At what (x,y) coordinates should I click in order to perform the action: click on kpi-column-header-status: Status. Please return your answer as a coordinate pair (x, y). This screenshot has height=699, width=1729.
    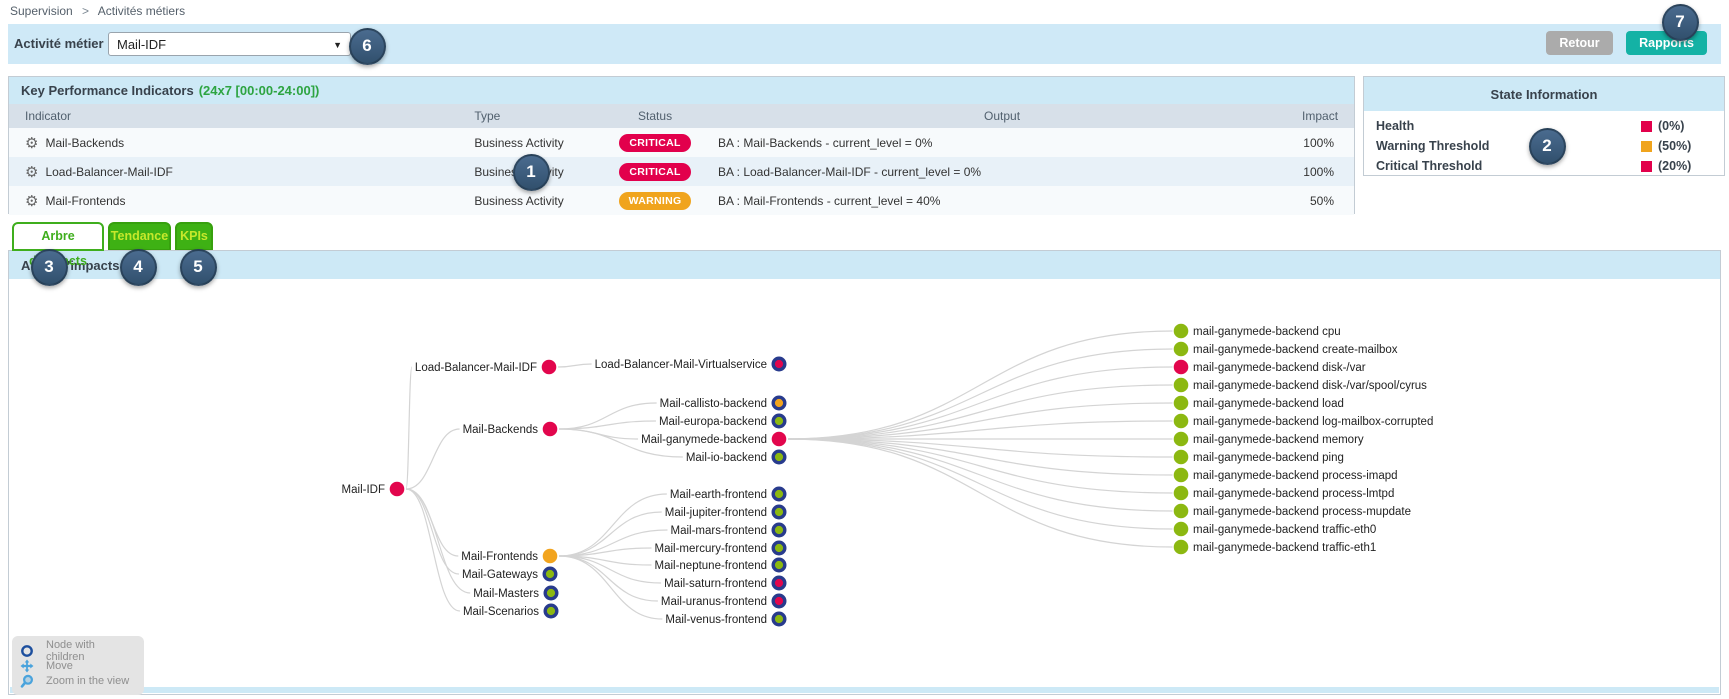
    Looking at the image, I should click on (655, 116).